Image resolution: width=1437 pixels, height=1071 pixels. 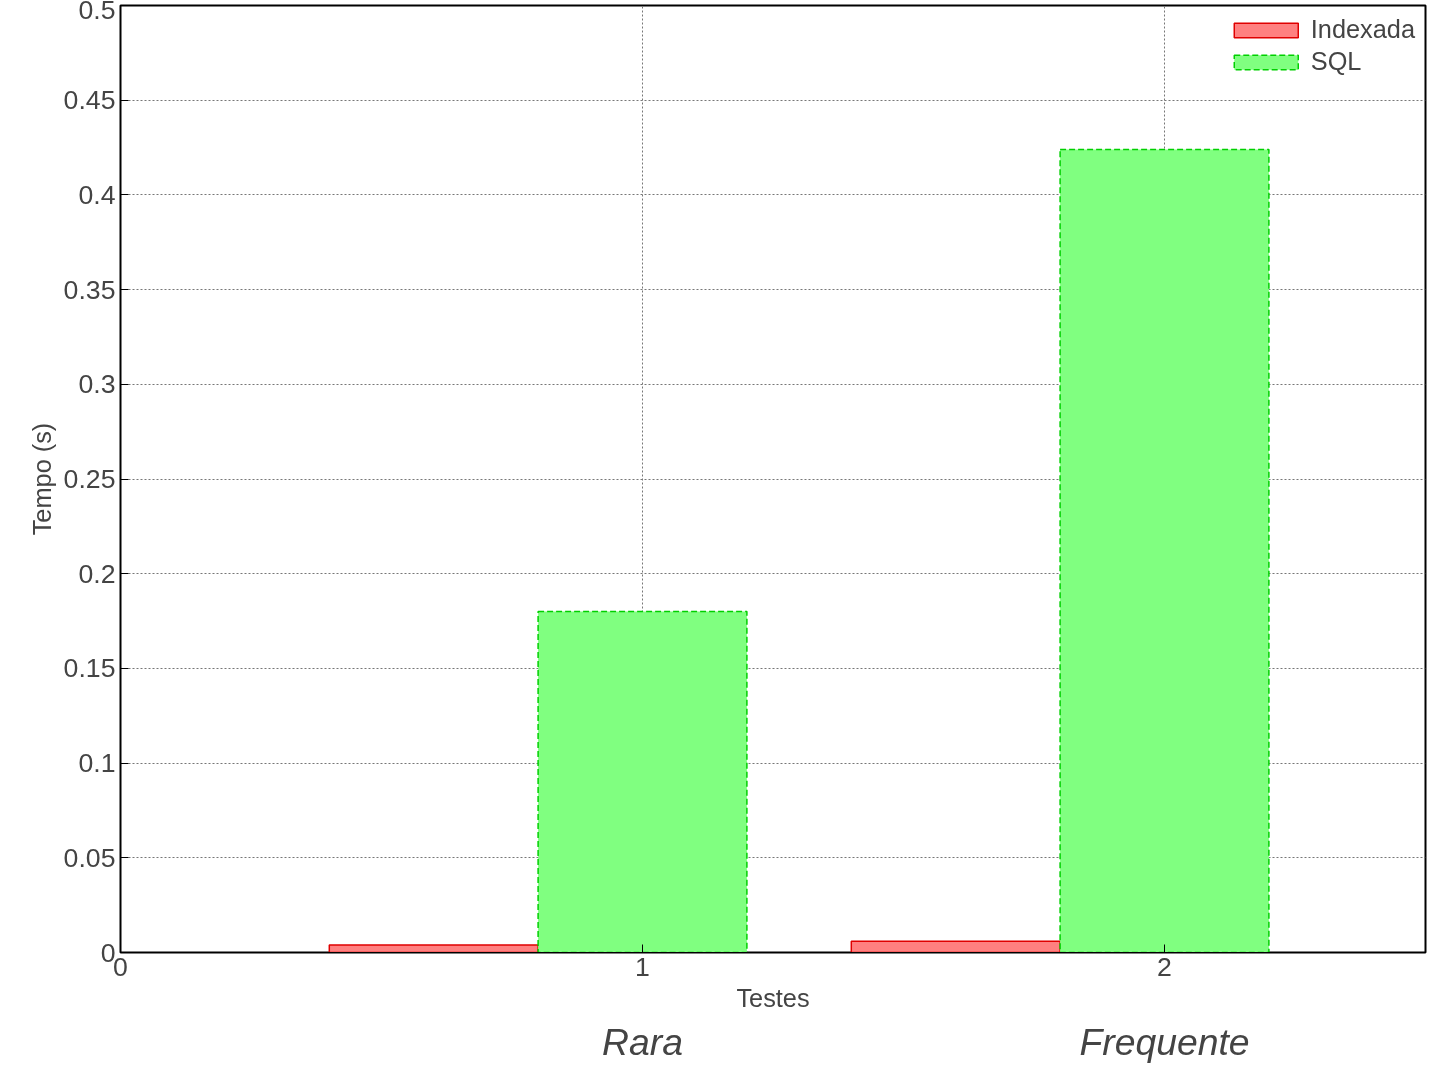 I want to click on x-tick-label: 1, so click(x=642, y=966).